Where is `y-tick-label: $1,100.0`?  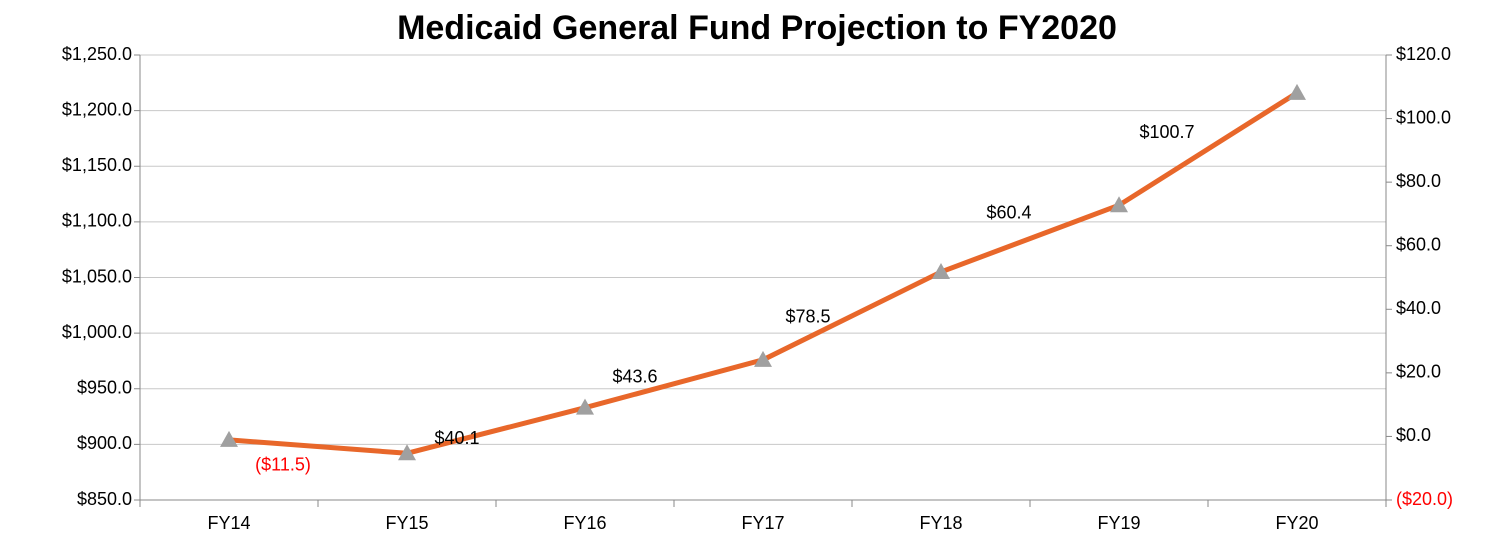
y-tick-label: $1,100.0 is located at coordinates (97, 221).